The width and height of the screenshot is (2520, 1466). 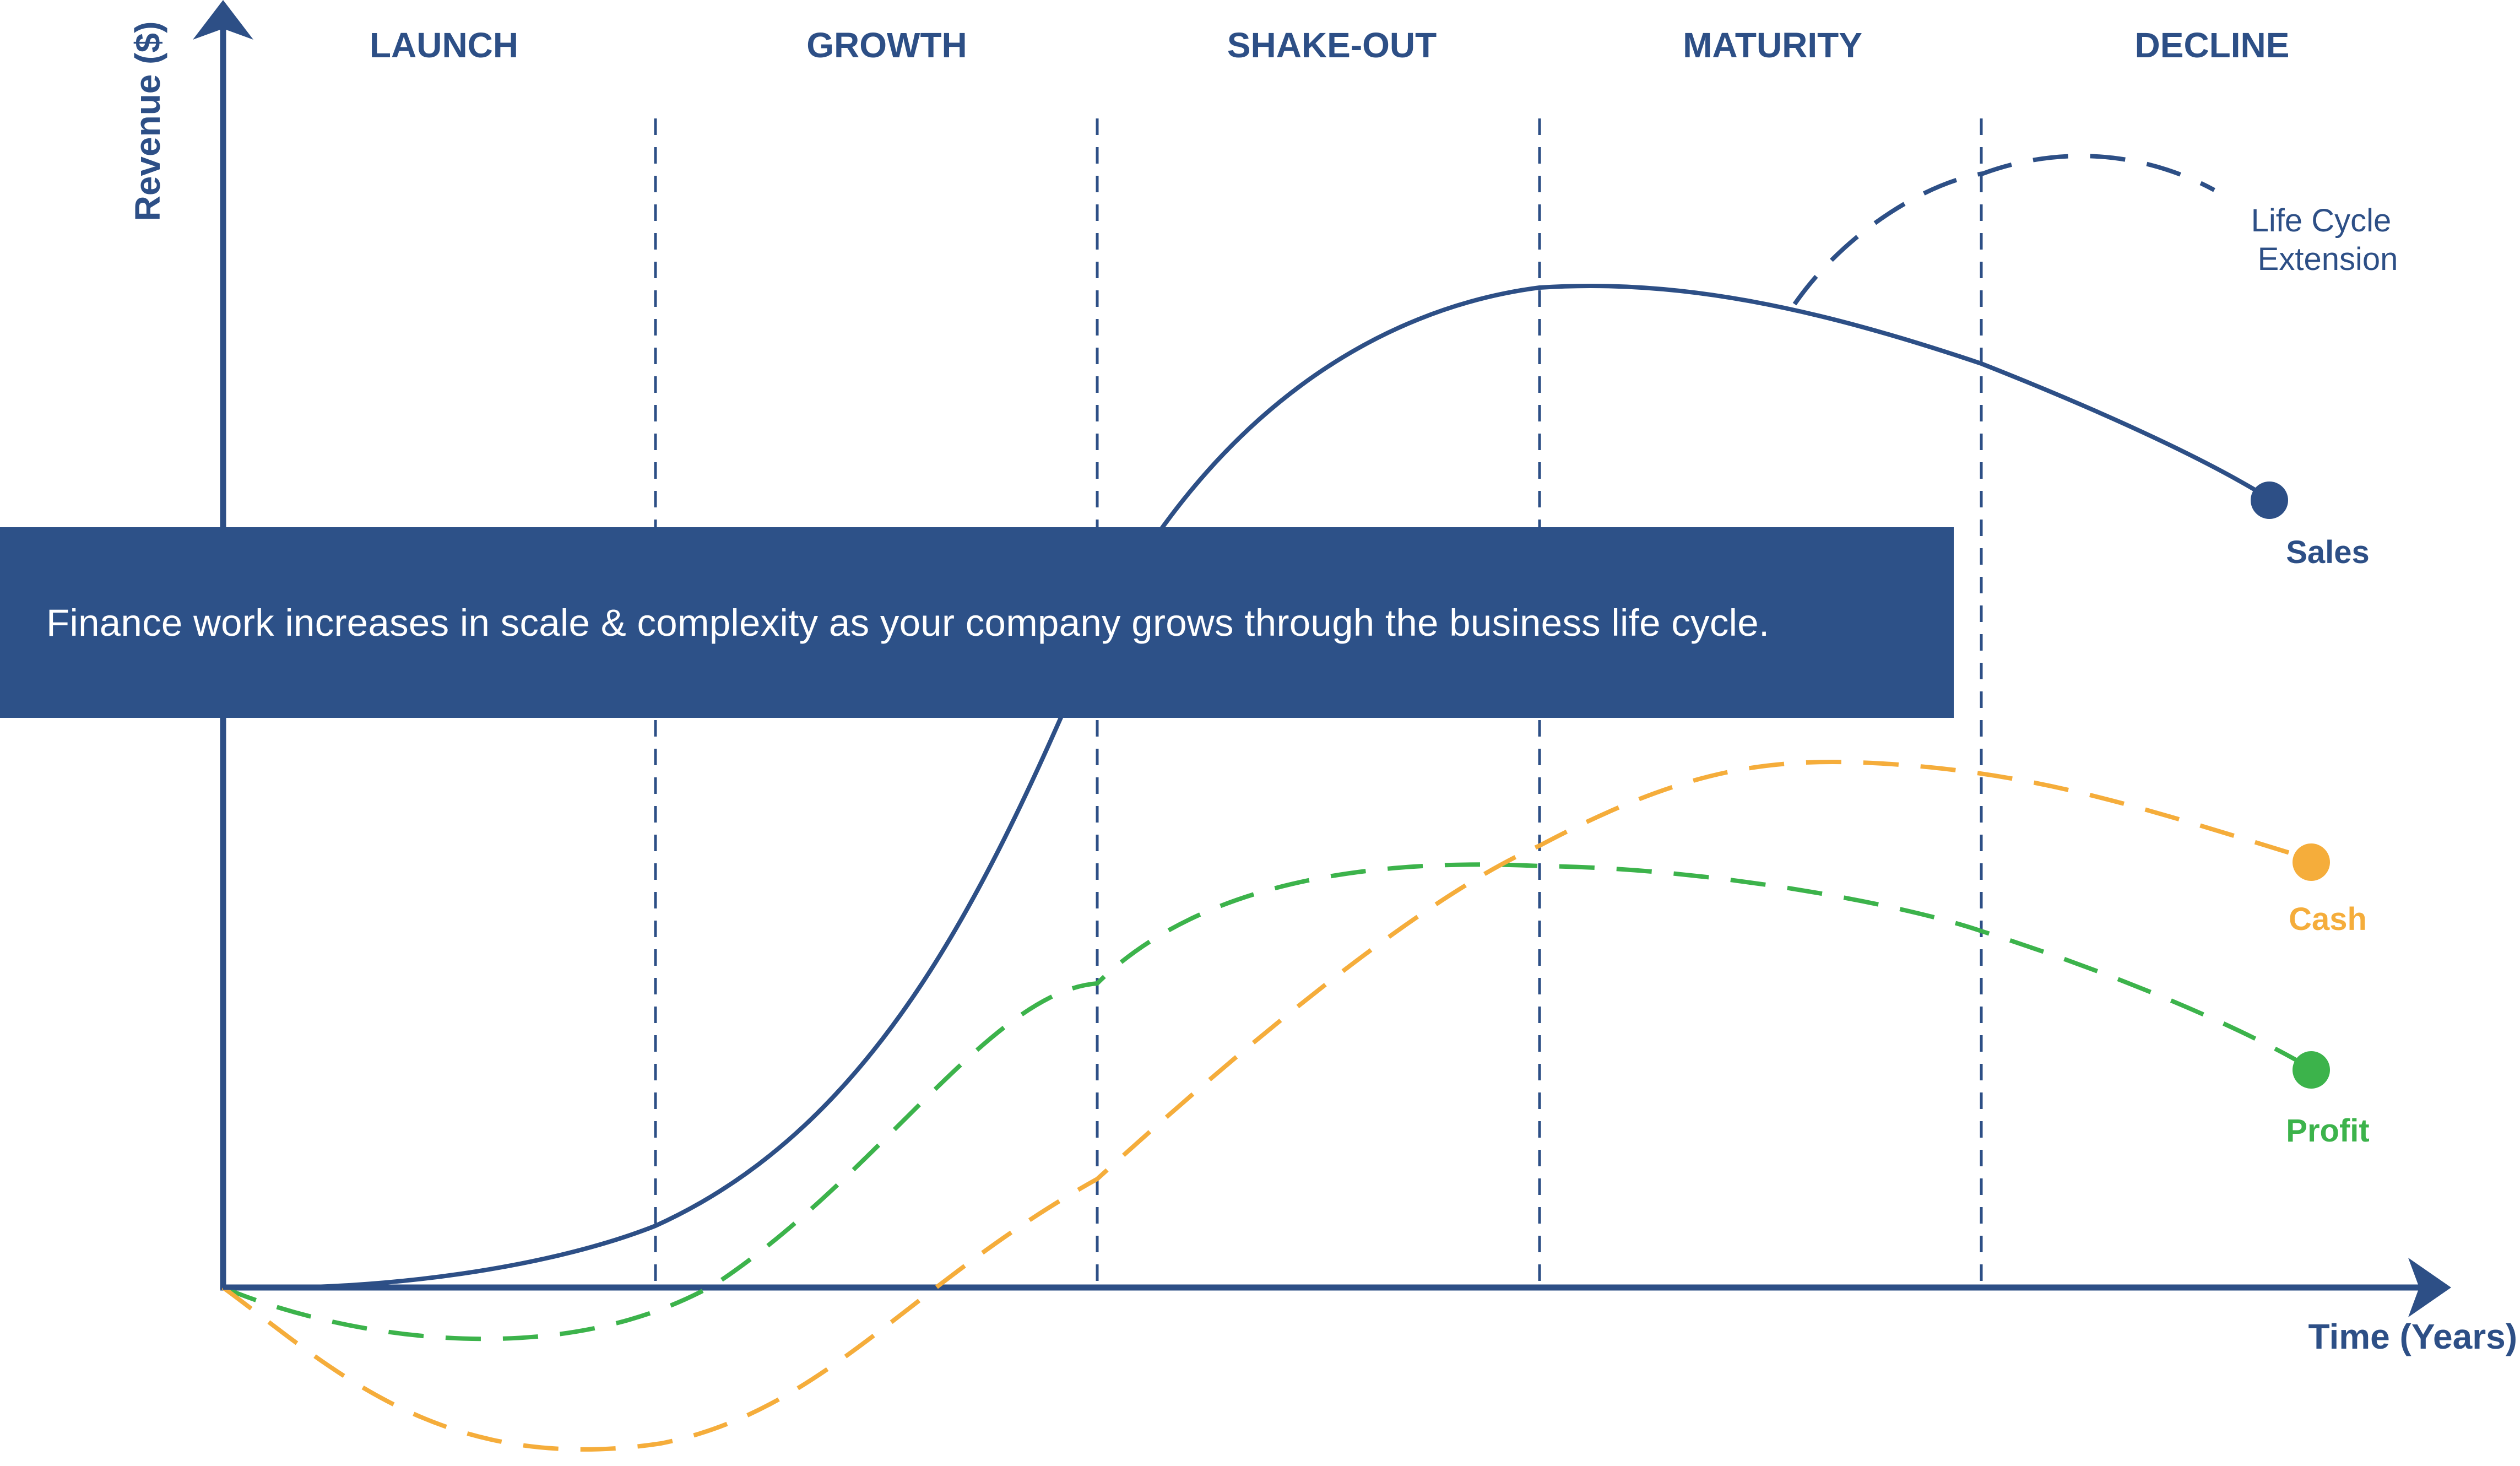 I want to click on x-axis-arrowhead, so click(x=2429, y=1287).